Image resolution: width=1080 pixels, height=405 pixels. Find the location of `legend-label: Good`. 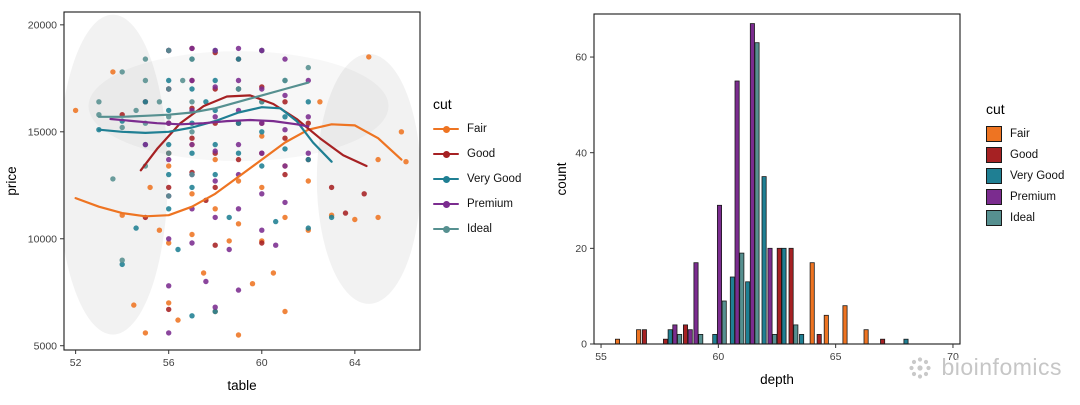

legend-label: Good is located at coordinates (1024, 155).